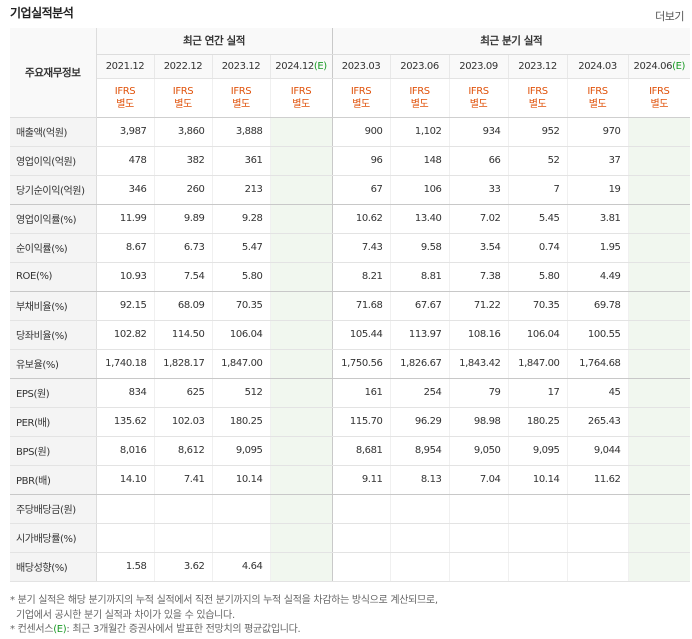 The height and width of the screenshot is (639, 692). I want to click on value-cell: 361, so click(240, 161).